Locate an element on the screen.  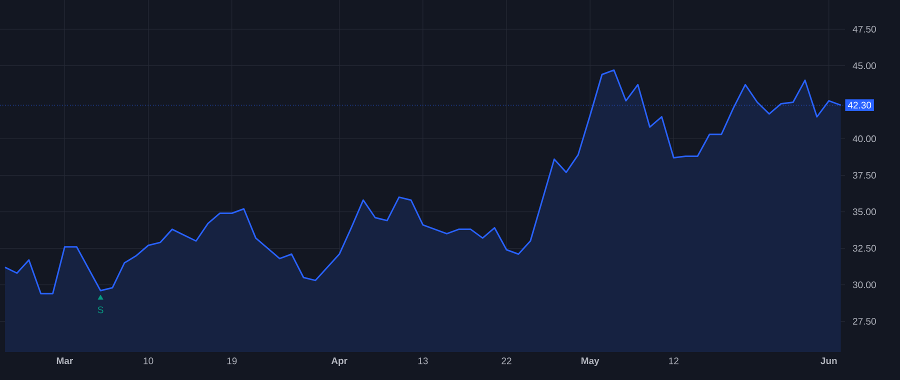
y-tick-label: 45.00 is located at coordinates (864, 66).